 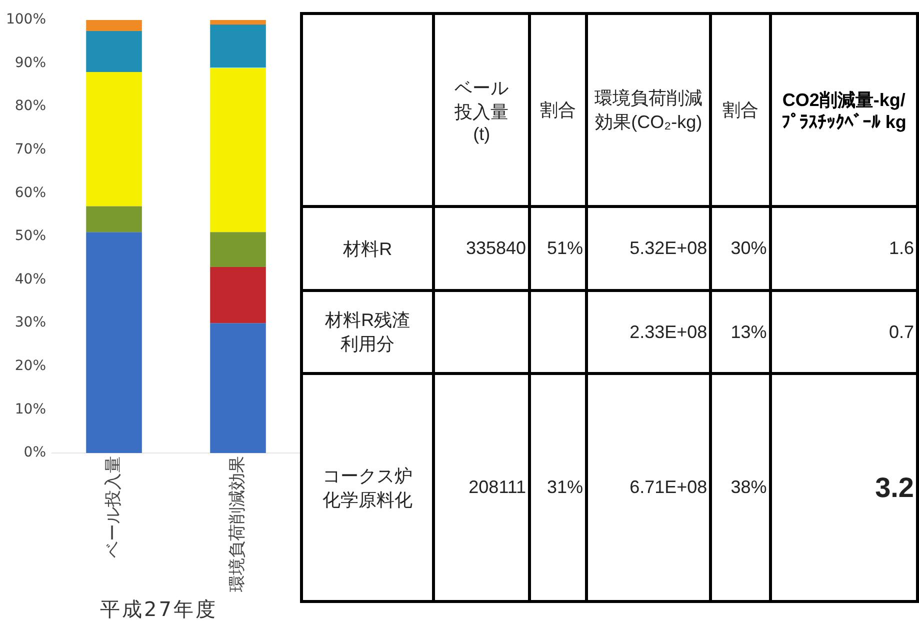 What do you see at coordinates (367, 488) in the screenshot?
I see `category-label: コークス炉化学原料化` at bounding box center [367, 488].